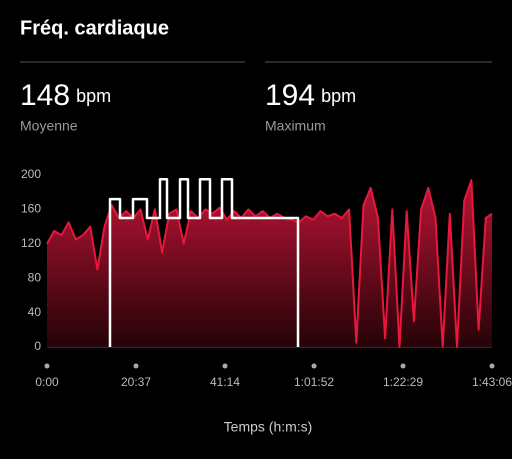  I want to click on stat-max: 194 bpm, so click(310, 95).